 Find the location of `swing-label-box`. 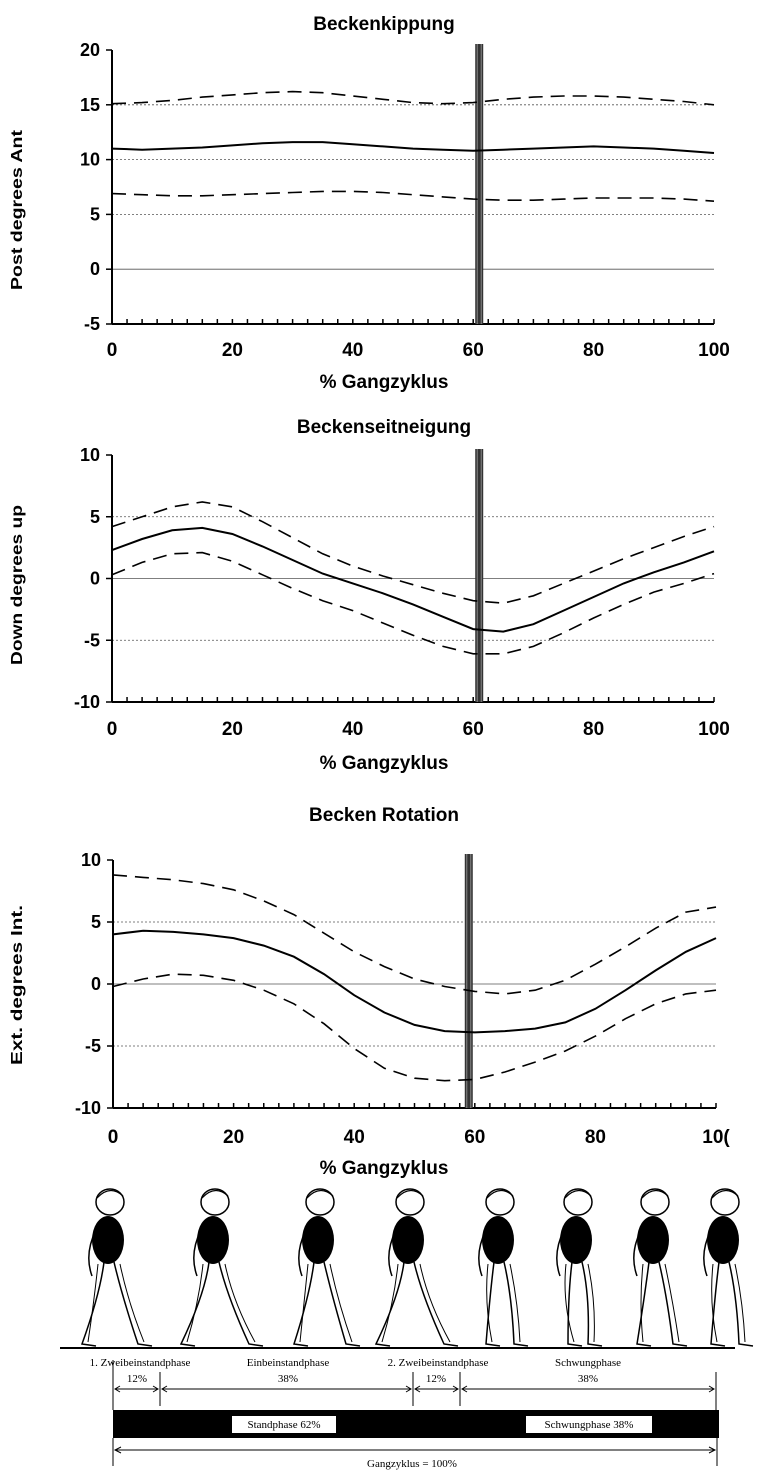

swing-label-box is located at coordinates (589, 1424).